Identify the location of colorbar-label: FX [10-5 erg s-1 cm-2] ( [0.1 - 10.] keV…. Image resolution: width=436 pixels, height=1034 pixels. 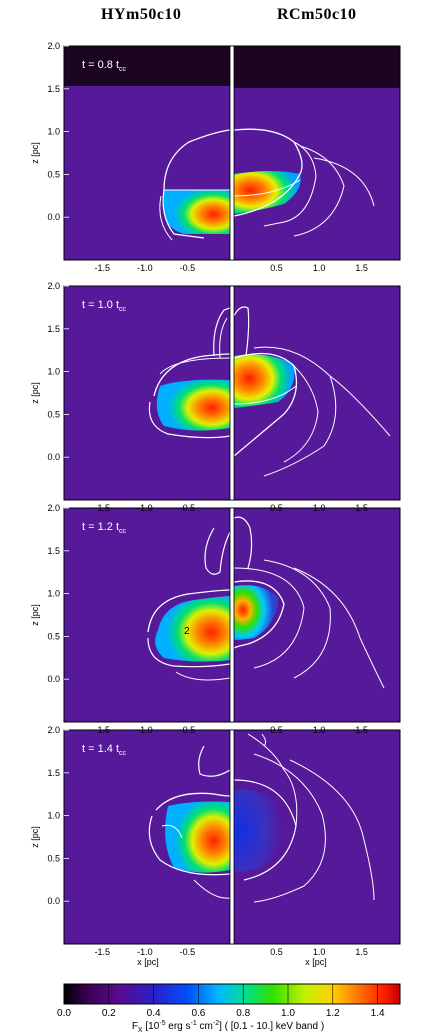
(228, 1027).